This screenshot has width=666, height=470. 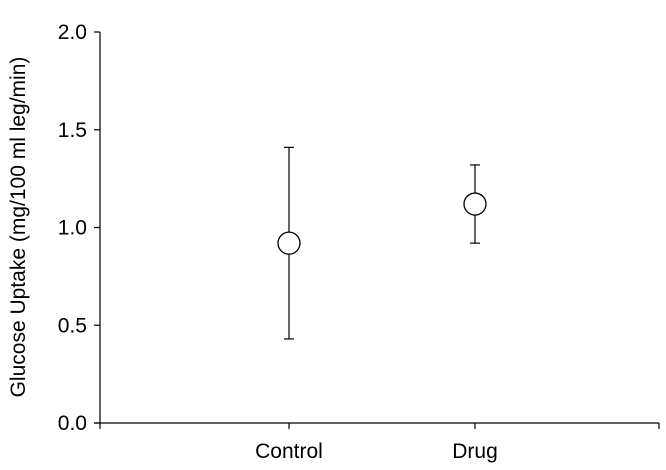 I want to click on x-tick-label: Drug, so click(x=475, y=451).